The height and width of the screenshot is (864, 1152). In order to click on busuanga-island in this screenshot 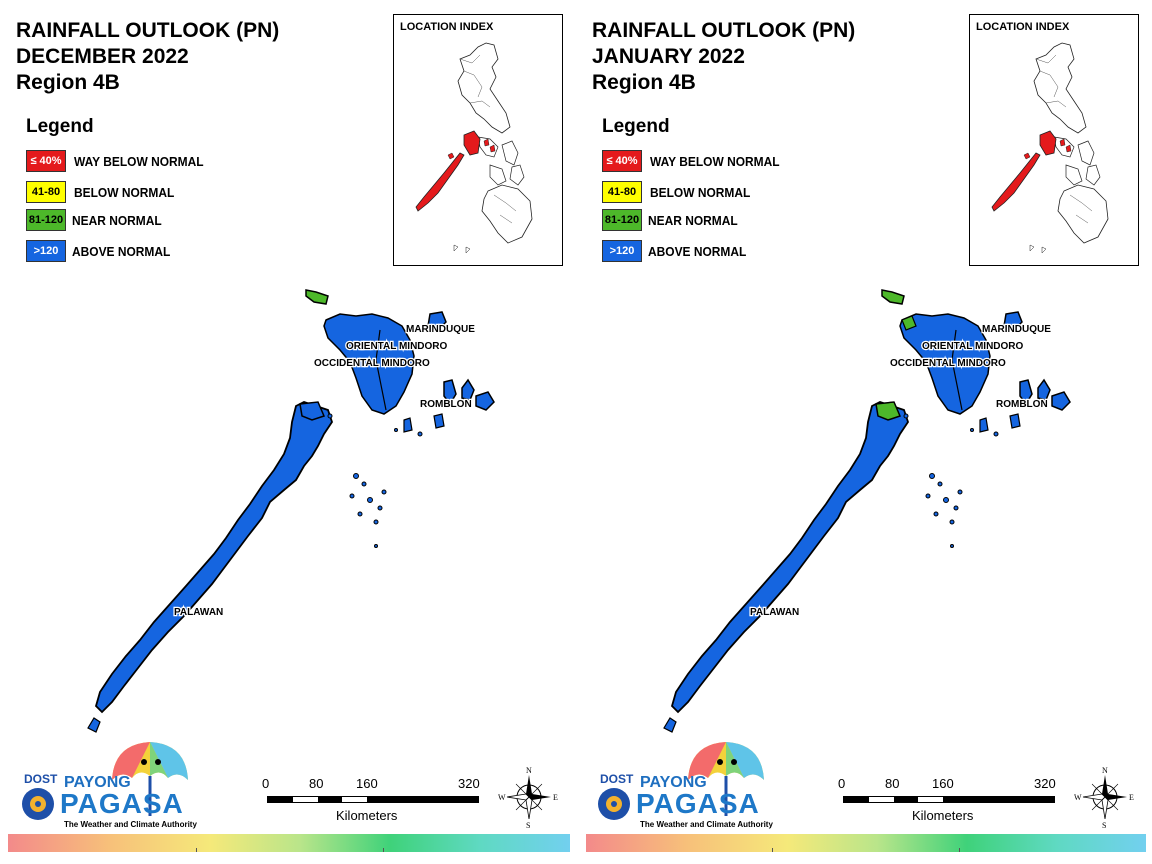, I will do `click(312, 411)`.